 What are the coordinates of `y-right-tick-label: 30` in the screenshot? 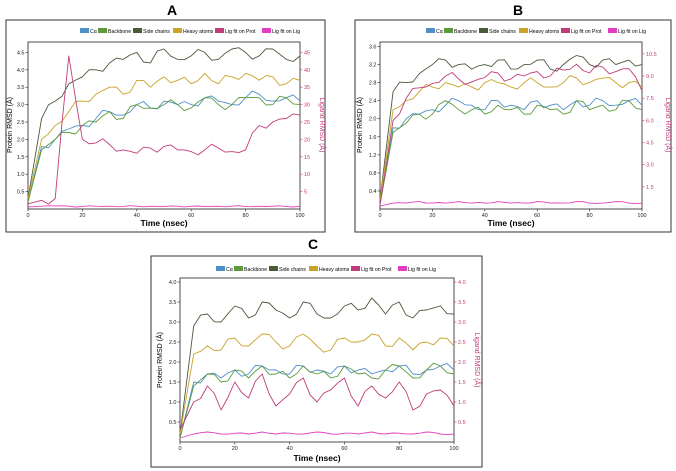 It's located at (307, 106).